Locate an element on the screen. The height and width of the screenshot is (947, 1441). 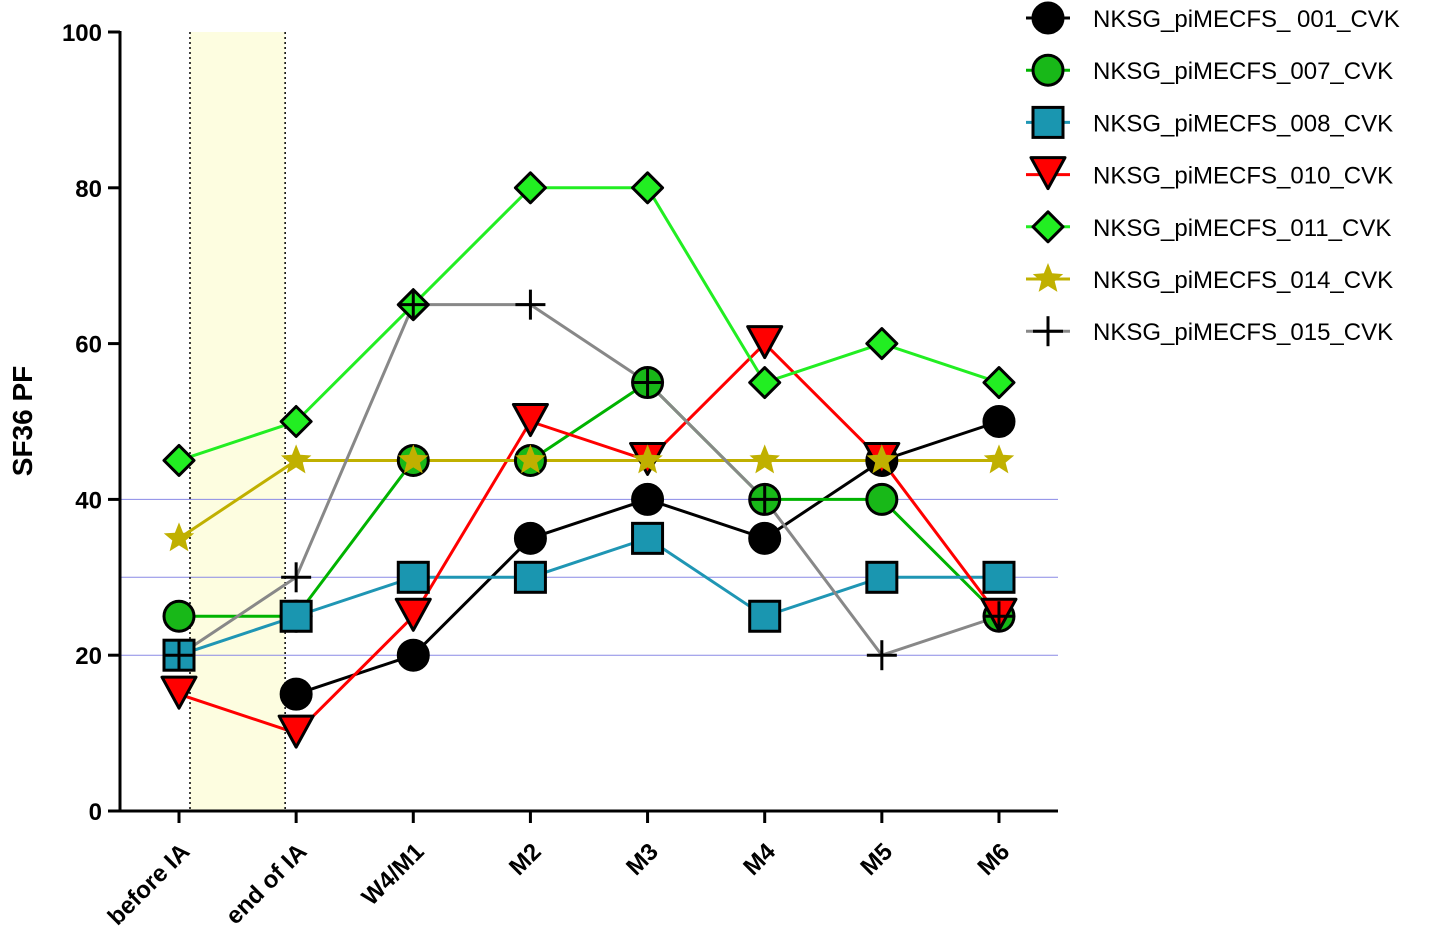
legend-label: NKSG_piMECFS_015_CVK is located at coordinates (1243, 332).